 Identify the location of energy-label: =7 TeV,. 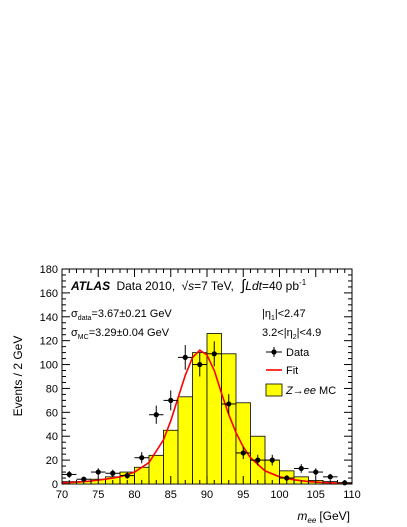
(214, 286).